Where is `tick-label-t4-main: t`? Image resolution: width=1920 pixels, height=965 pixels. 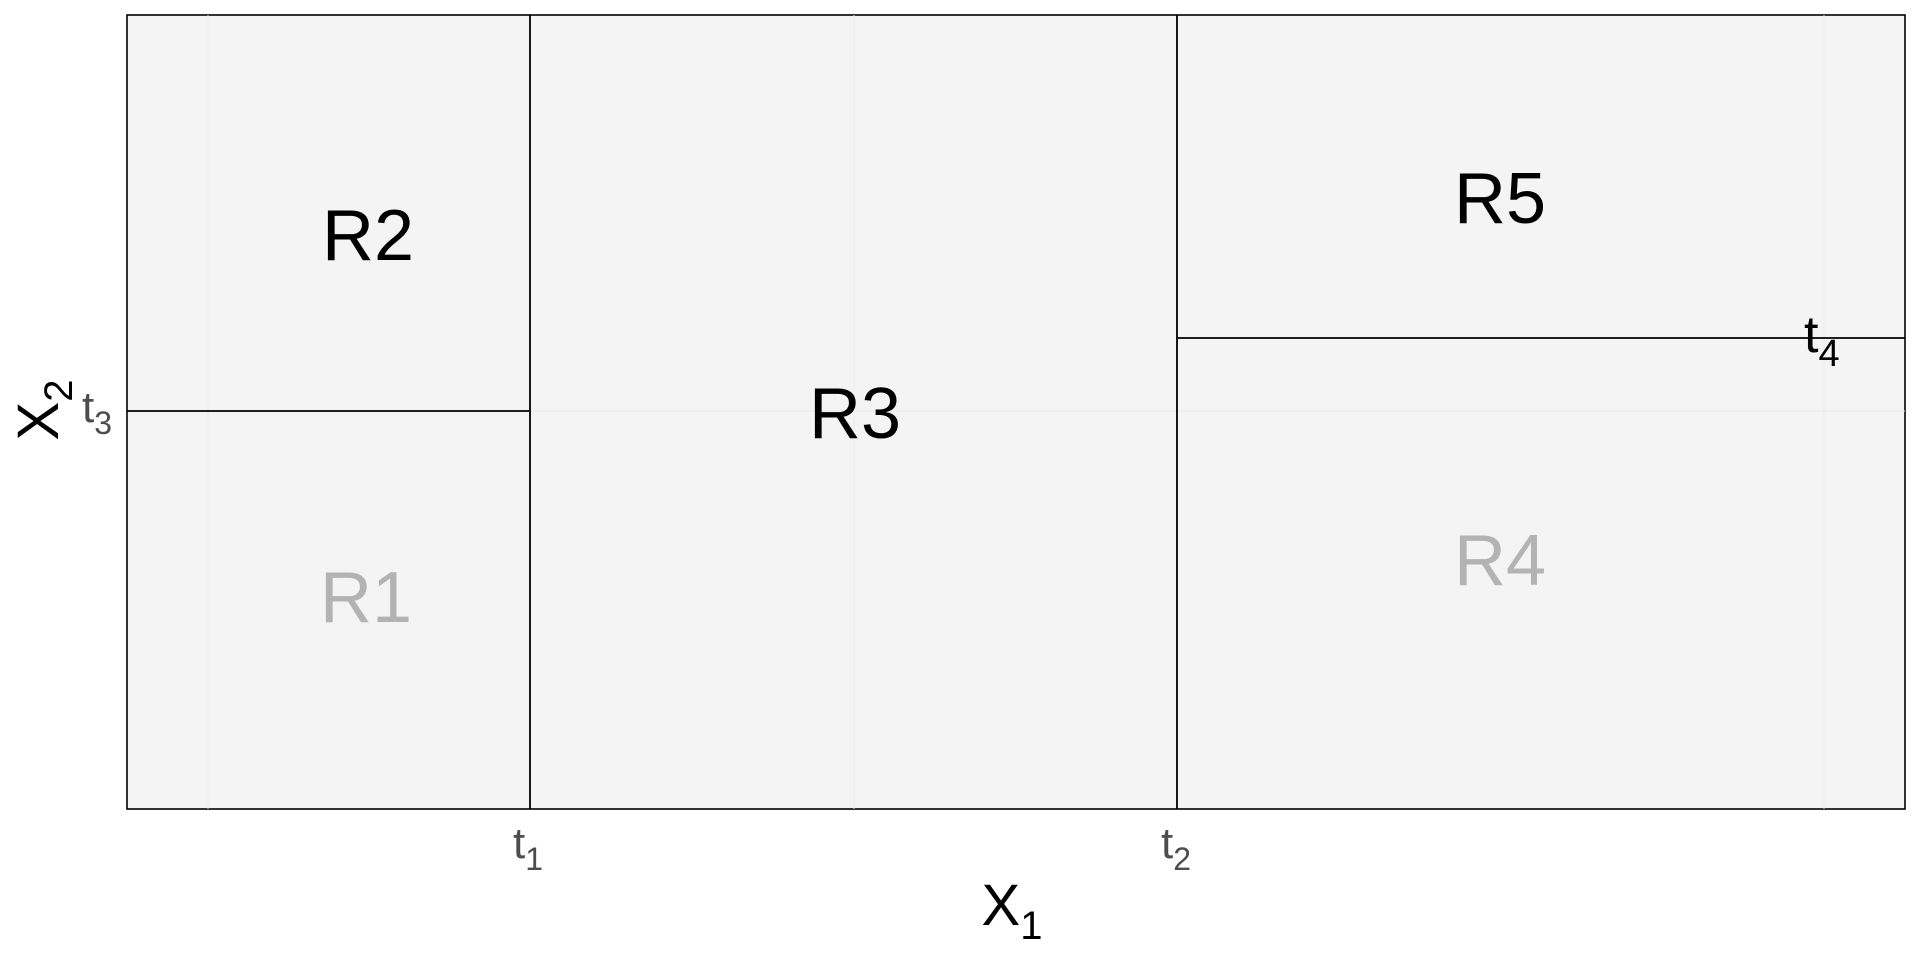 tick-label-t4-main: t is located at coordinates (1811, 335).